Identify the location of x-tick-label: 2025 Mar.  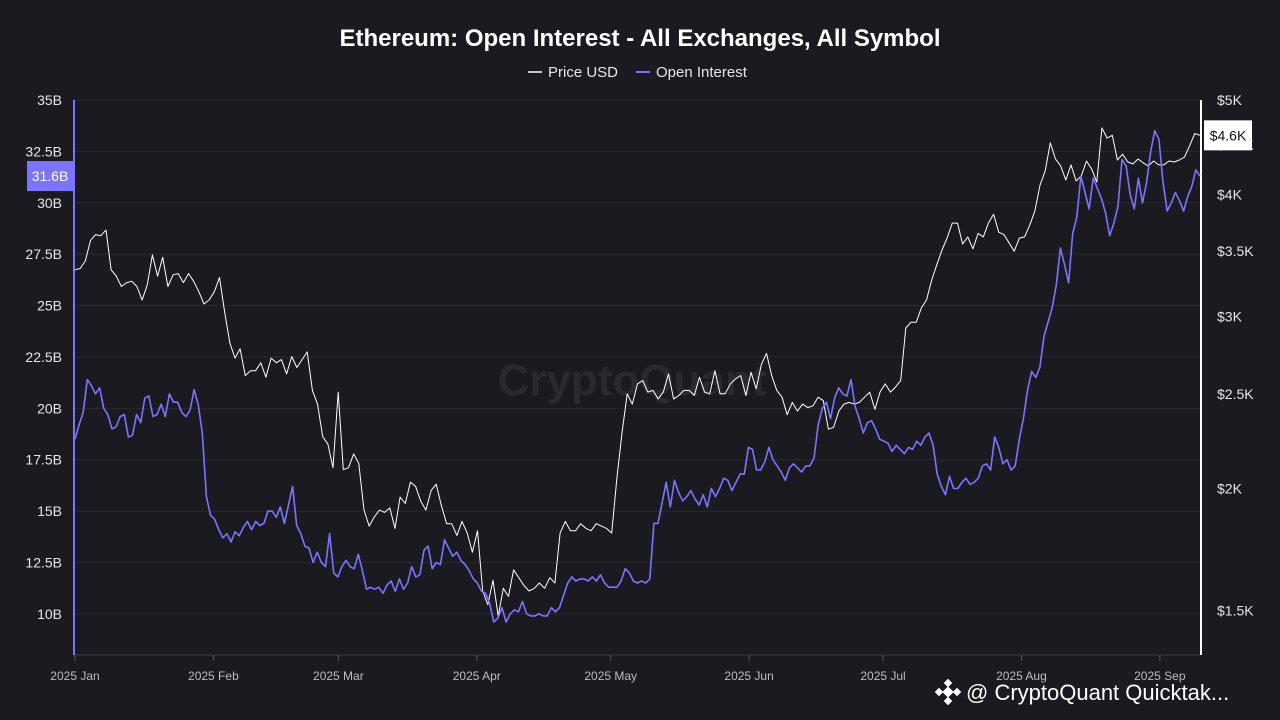
(338, 676).